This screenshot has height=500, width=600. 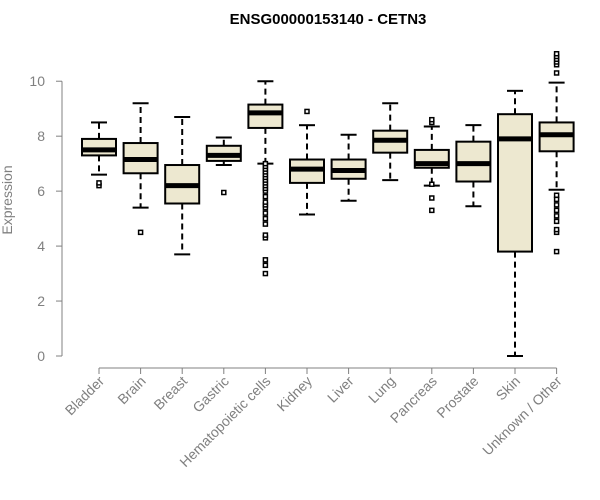 What do you see at coordinates (41, 191) in the screenshot?
I see `y-tick-label: 6` at bounding box center [41, 191].